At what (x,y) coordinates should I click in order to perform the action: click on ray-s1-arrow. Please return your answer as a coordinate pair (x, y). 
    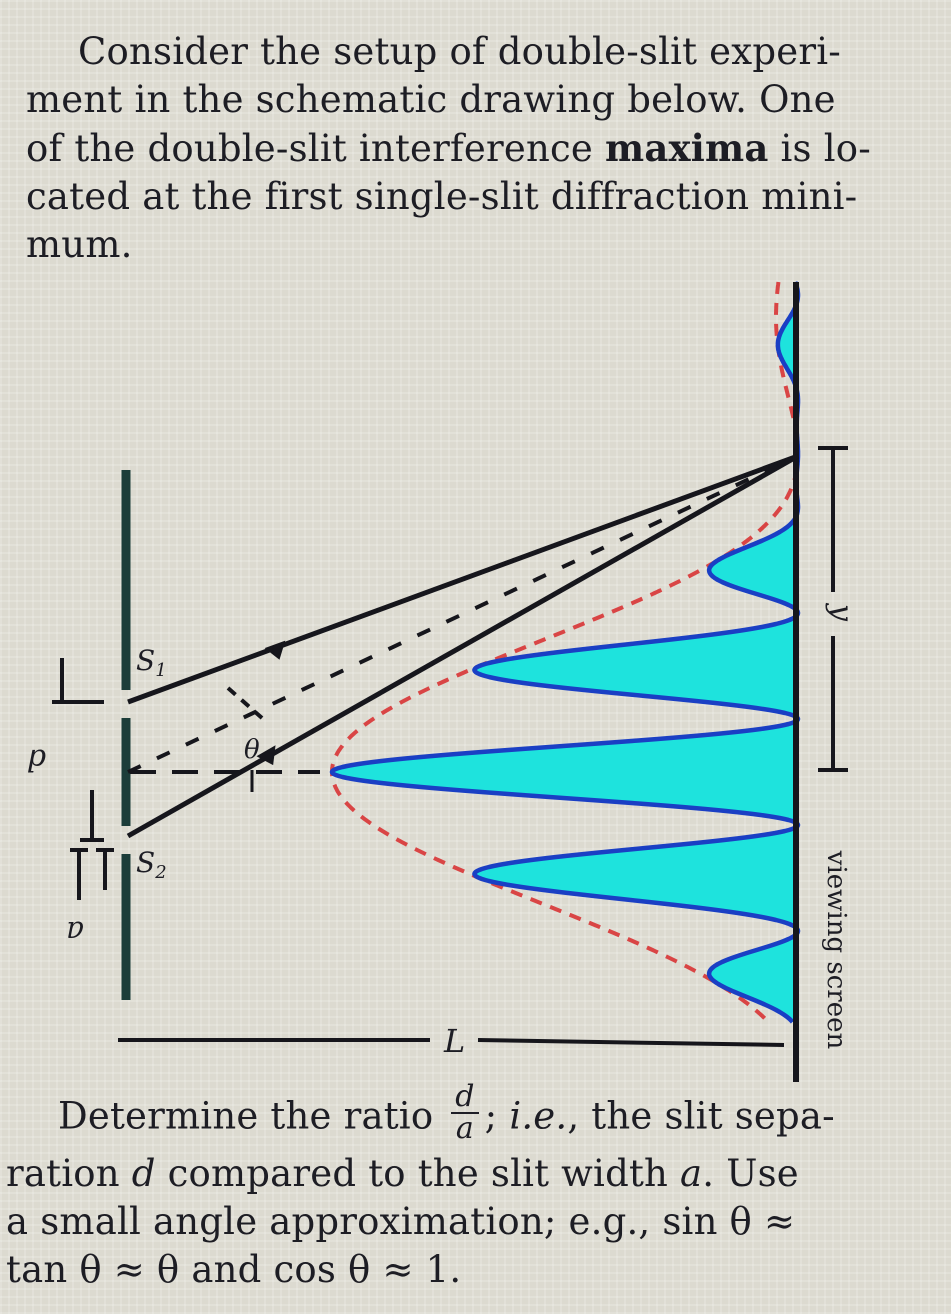
    Looking at the image, I should click on (275, 650).